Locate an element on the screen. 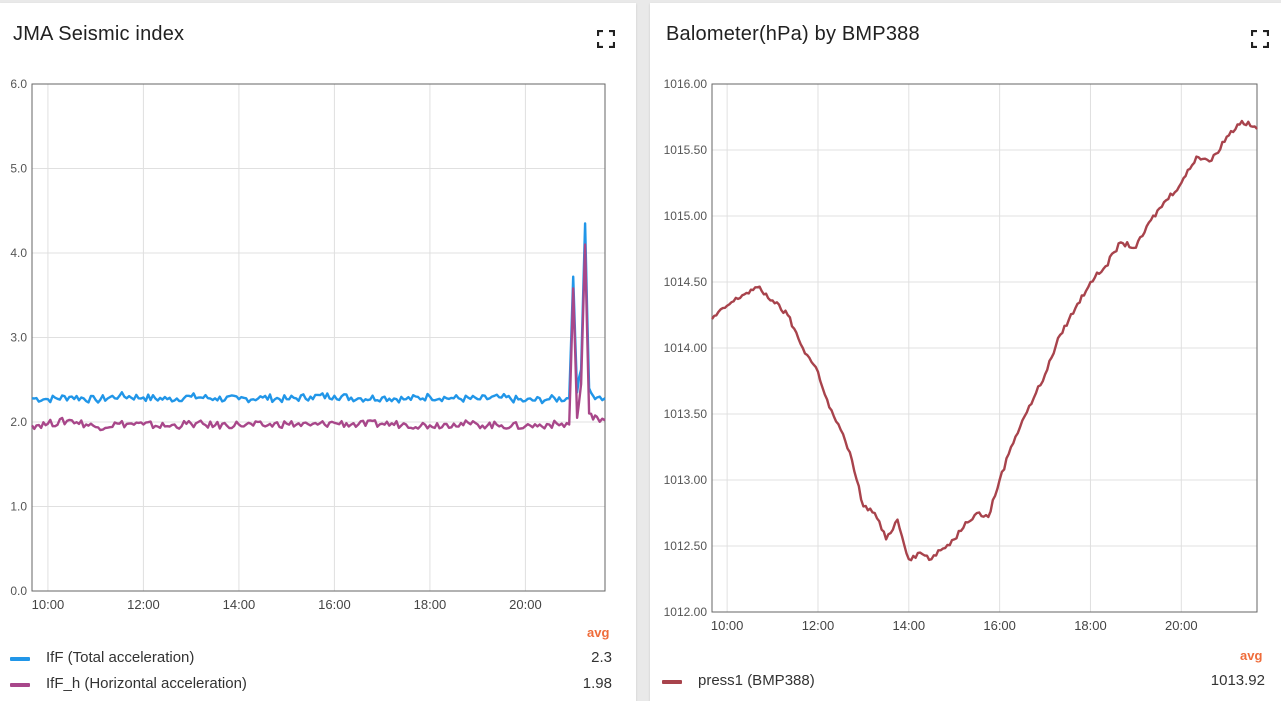 The height and width of the screenshot is (701, 1281). y-tick-label: 1012.00 is located at coordinates (686, 612).